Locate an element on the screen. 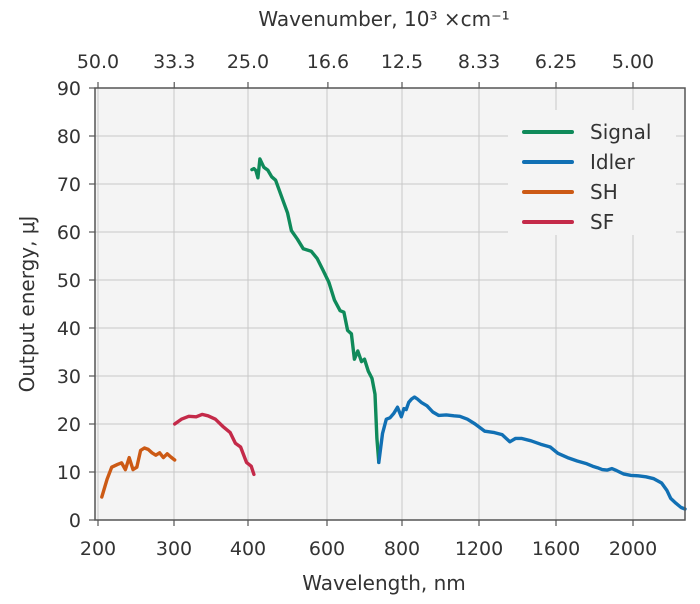 The height and width of the screenshot is (604, 700). x-tick-label: 400 is located at coordinates (248, 549).